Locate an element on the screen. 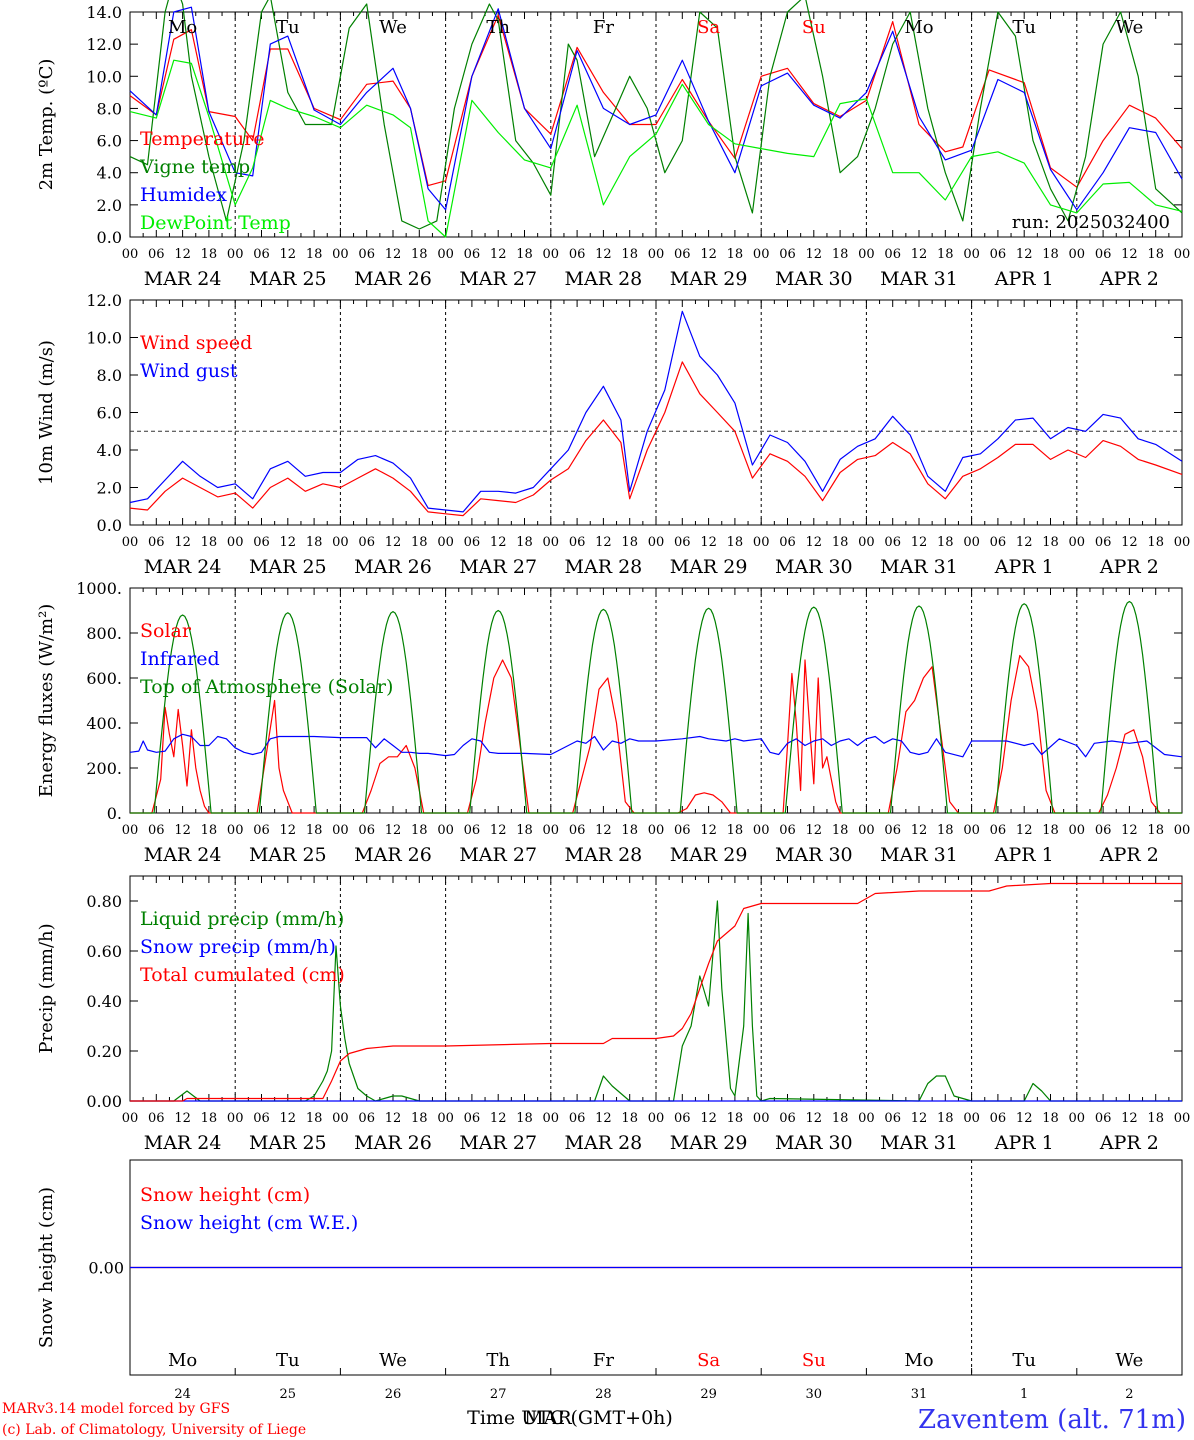  y-tick-label: 0.80 is located at coordinates (104, 901).